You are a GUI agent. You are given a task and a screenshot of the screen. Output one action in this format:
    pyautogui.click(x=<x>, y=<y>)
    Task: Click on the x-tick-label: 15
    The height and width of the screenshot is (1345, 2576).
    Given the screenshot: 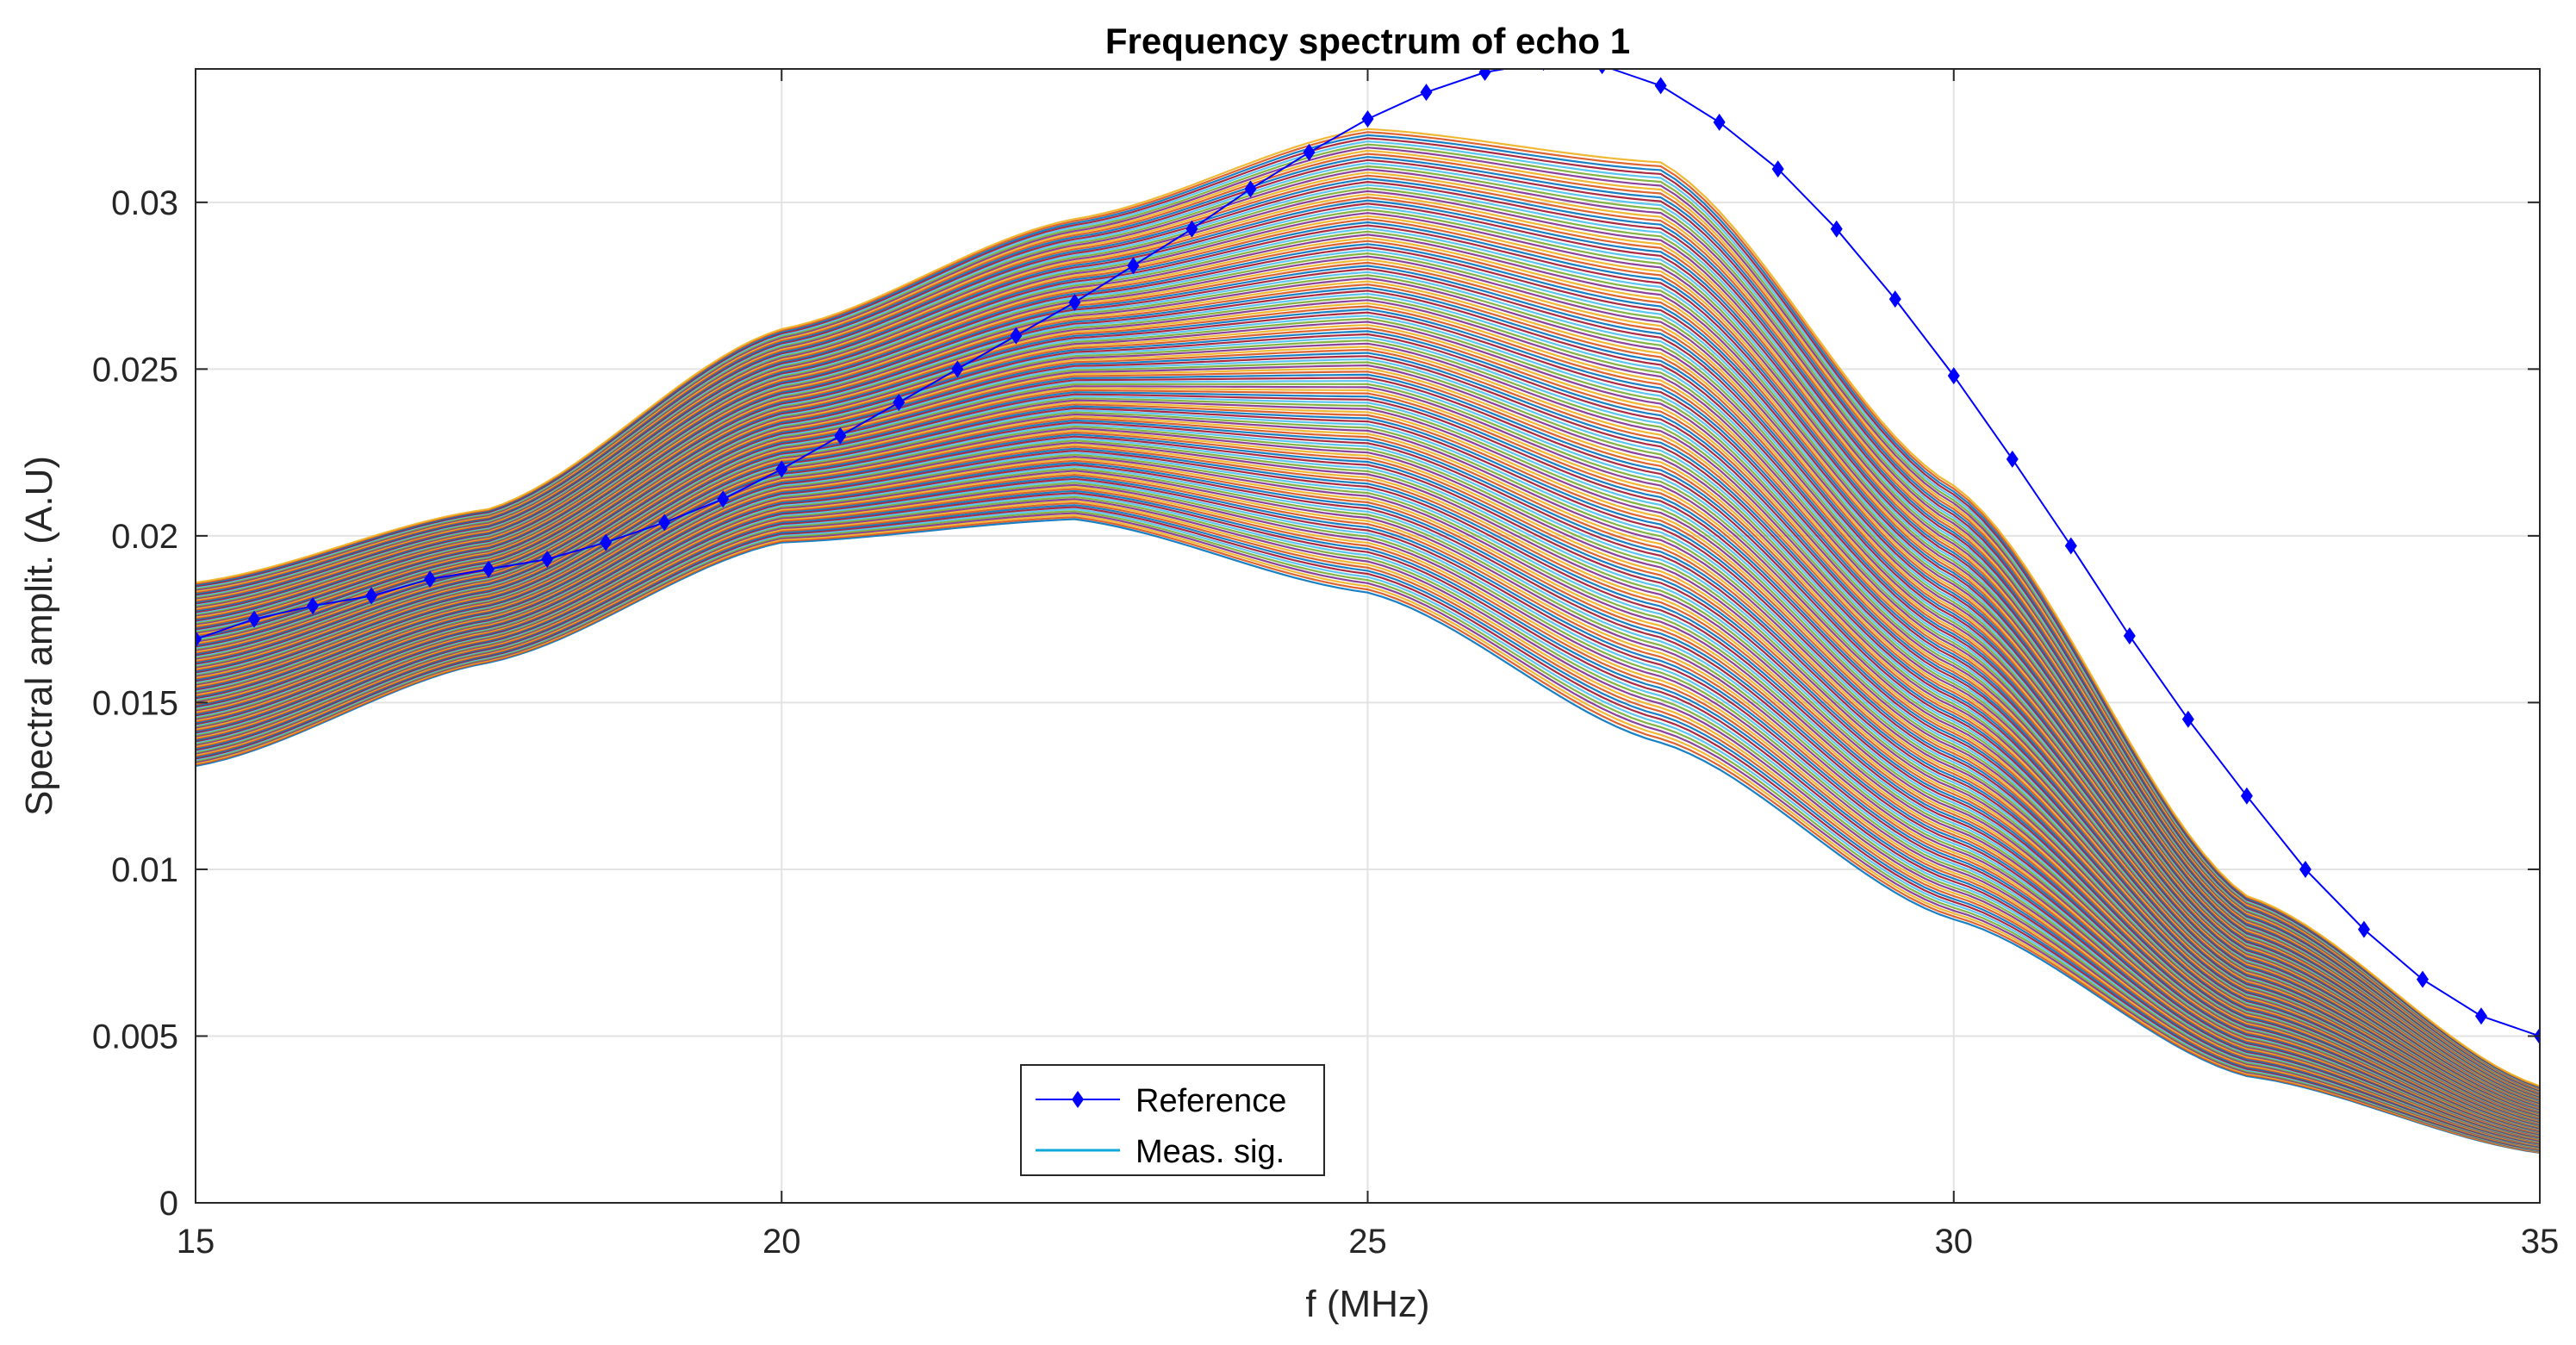 What is the action you would take?
    pyautogui.click(x=196, y=1242)
    